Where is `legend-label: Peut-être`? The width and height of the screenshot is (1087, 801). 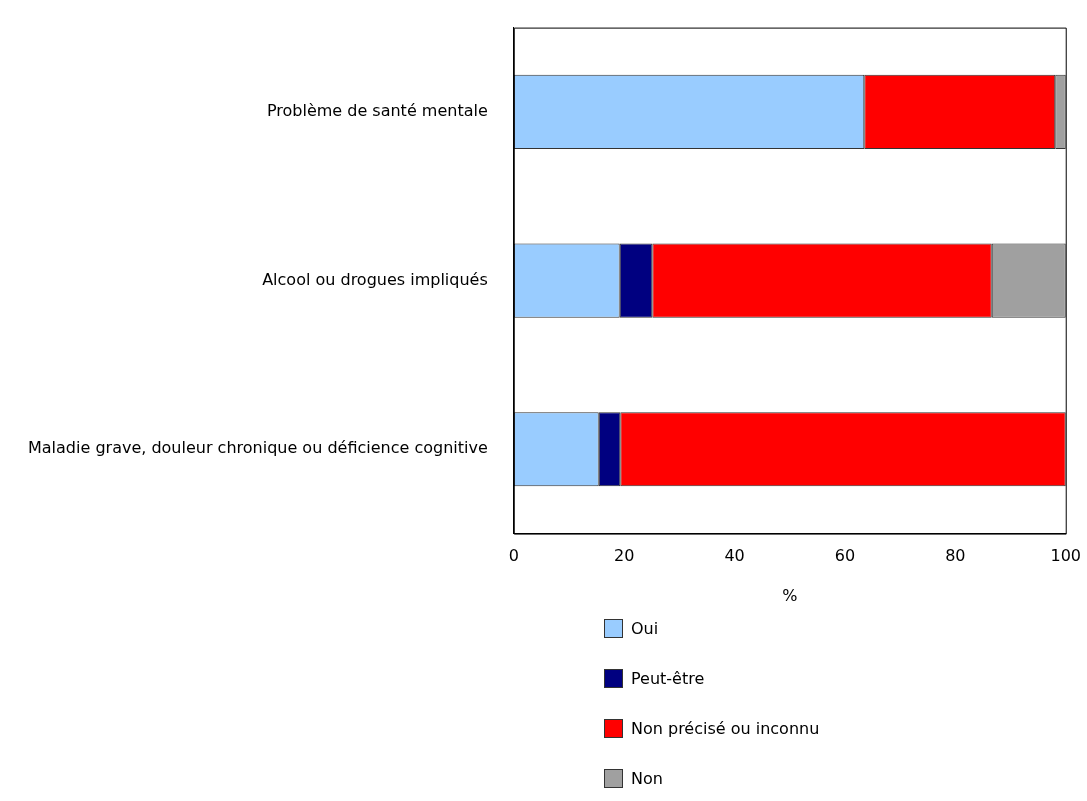
legend-label: Peut-être is located at coordinates (668, 678).